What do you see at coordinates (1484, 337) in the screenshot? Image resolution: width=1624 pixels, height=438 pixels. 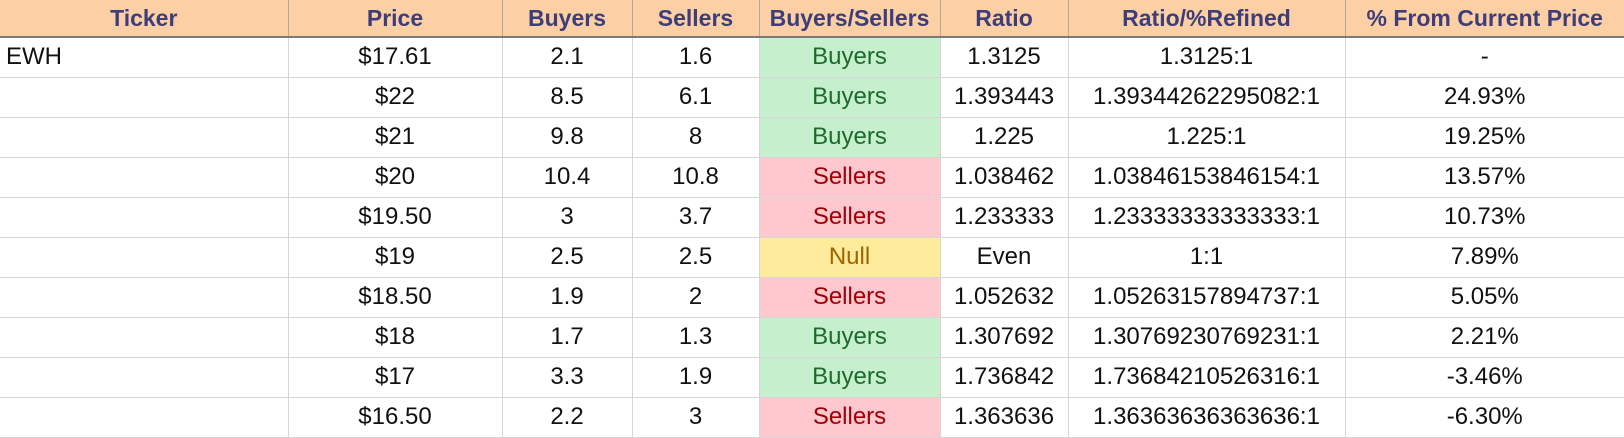 I see `cell-pct-from-current: 2.21%` at bounding box center [1484, 337].